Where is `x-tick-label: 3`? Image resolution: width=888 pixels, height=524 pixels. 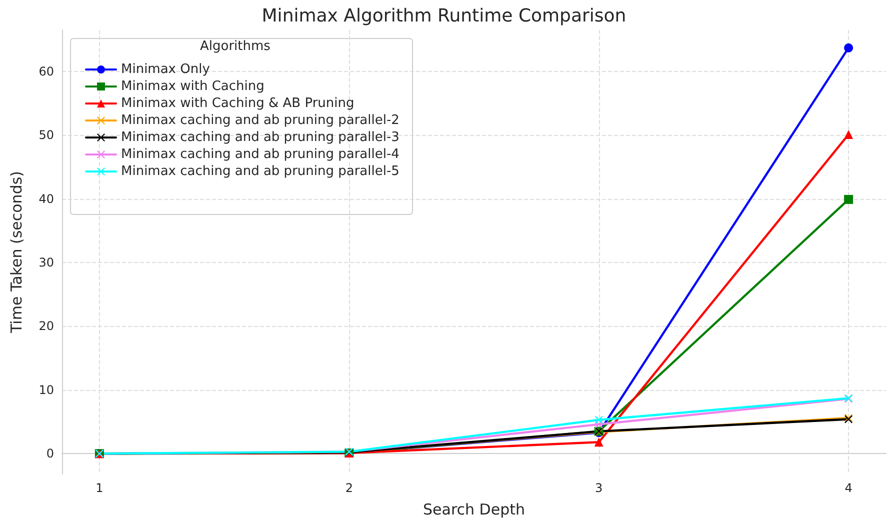
x-tick-label: 3 is located at coordinates (599, 488).